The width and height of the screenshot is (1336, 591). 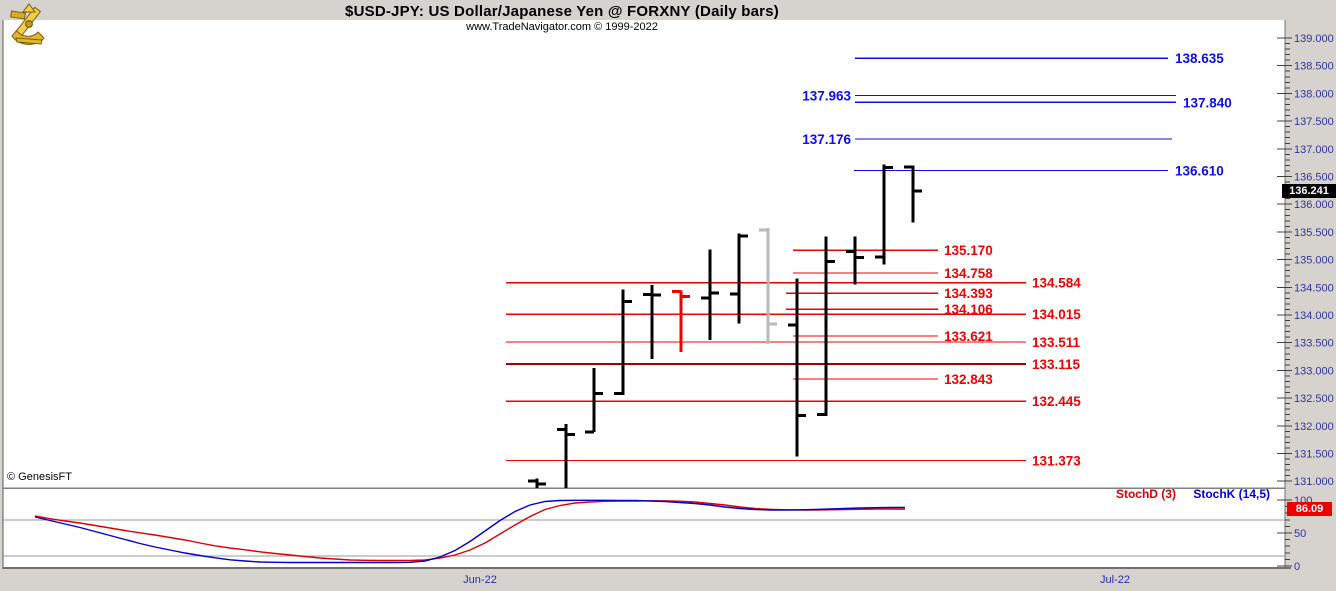 What do you see at coordinates (1145, 494) in the screenshot?
I see `legend-stochd: StochD (3)` at bounding box center [1145, 494].